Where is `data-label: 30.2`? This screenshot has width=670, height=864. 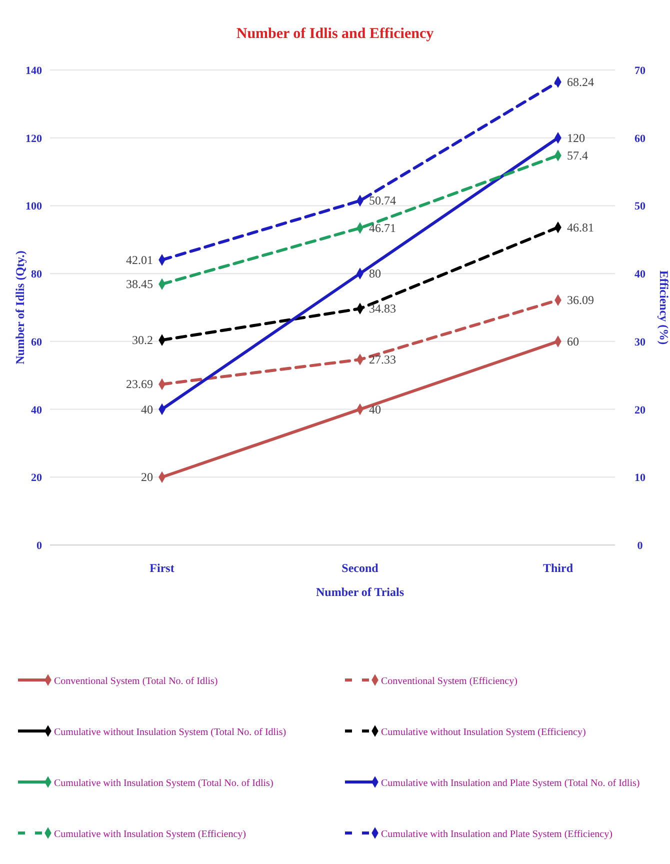 data-label: 30.2 is located at coordinates (142, 340).